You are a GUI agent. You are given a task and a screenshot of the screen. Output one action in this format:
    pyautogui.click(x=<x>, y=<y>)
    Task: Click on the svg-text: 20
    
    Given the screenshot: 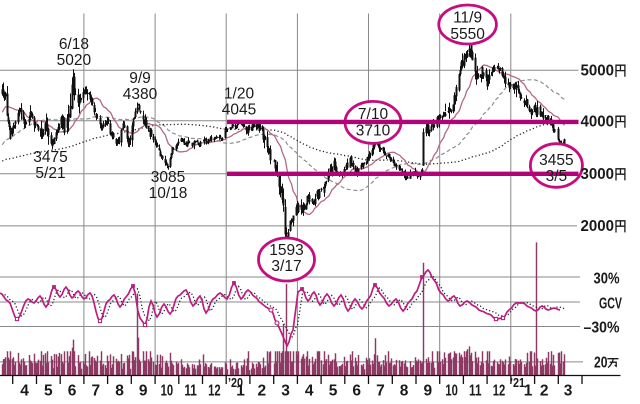 What is the action you would take?
    pyautogui.click(x=601, y=362)
    